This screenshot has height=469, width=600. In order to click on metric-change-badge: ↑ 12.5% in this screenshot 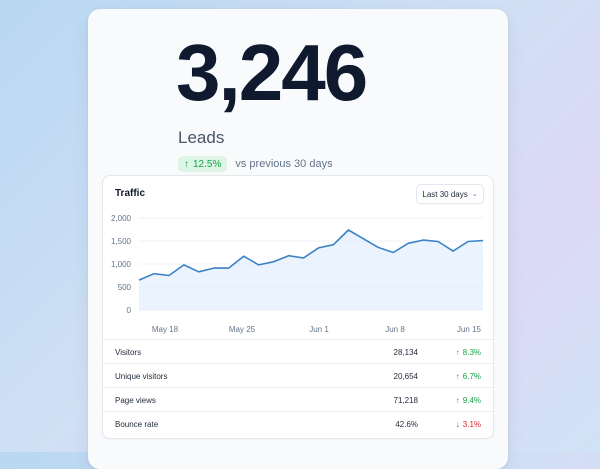, I will do `click(203, 164)`.